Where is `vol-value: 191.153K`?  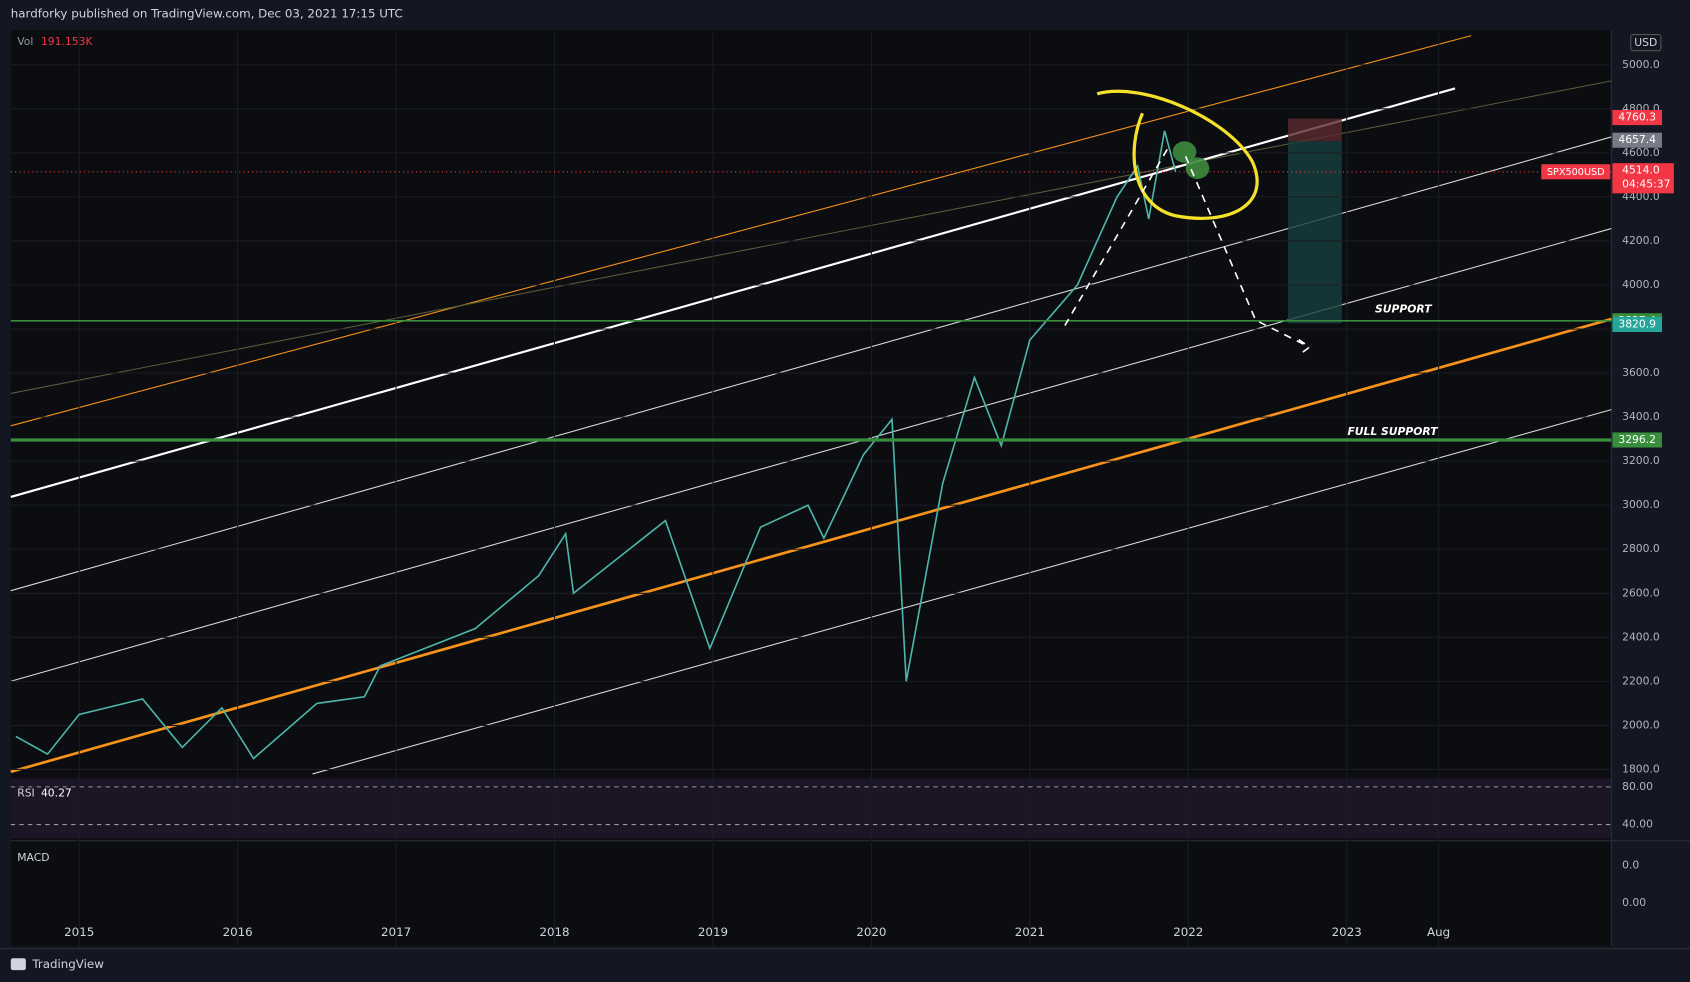 vol-value: 191.153K is located at coordinates (67, 41).